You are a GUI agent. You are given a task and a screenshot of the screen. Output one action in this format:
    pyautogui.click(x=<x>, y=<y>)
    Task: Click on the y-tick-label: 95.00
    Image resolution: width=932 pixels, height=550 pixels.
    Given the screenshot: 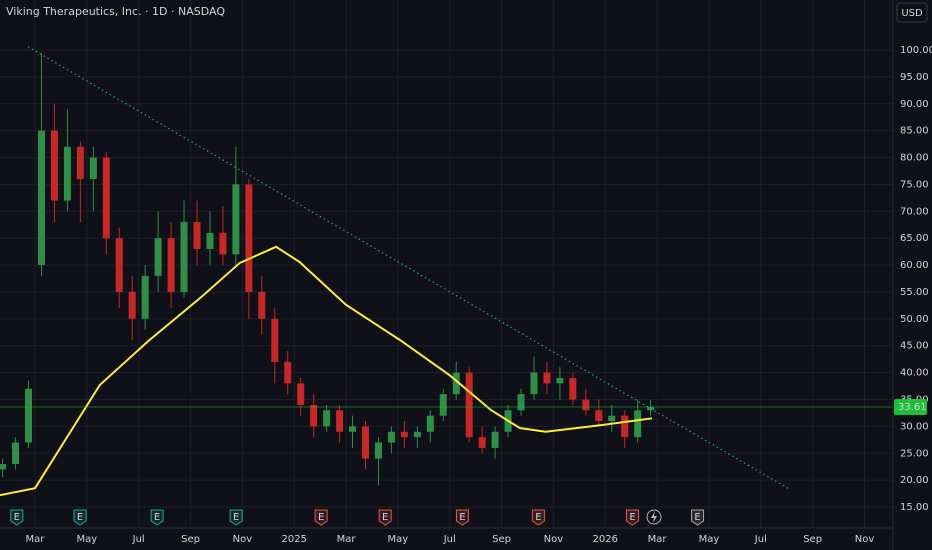 What is the action you would take?
    pyautogui.click(x=914, y=77)
    